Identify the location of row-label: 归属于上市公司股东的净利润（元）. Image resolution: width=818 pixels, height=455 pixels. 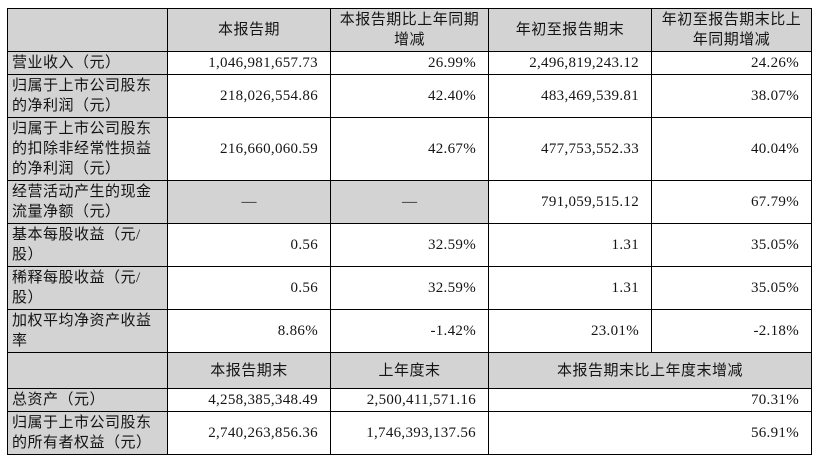
(87, 96).